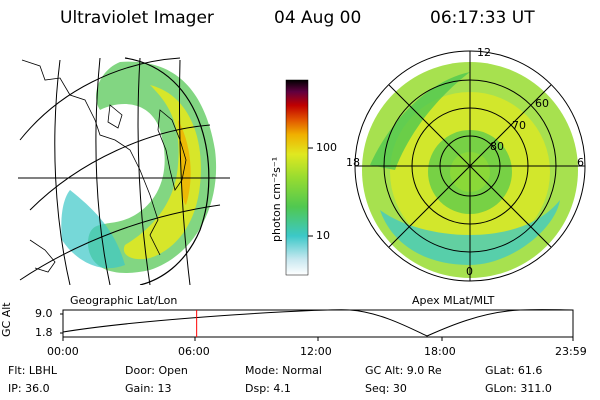 The height and width of the screenshot is (400, 600). What do you see at coordinates (514, 370) in the screenshot?
I see `footer-glat: GLat: 61.6` at bounding box center [514, 370].